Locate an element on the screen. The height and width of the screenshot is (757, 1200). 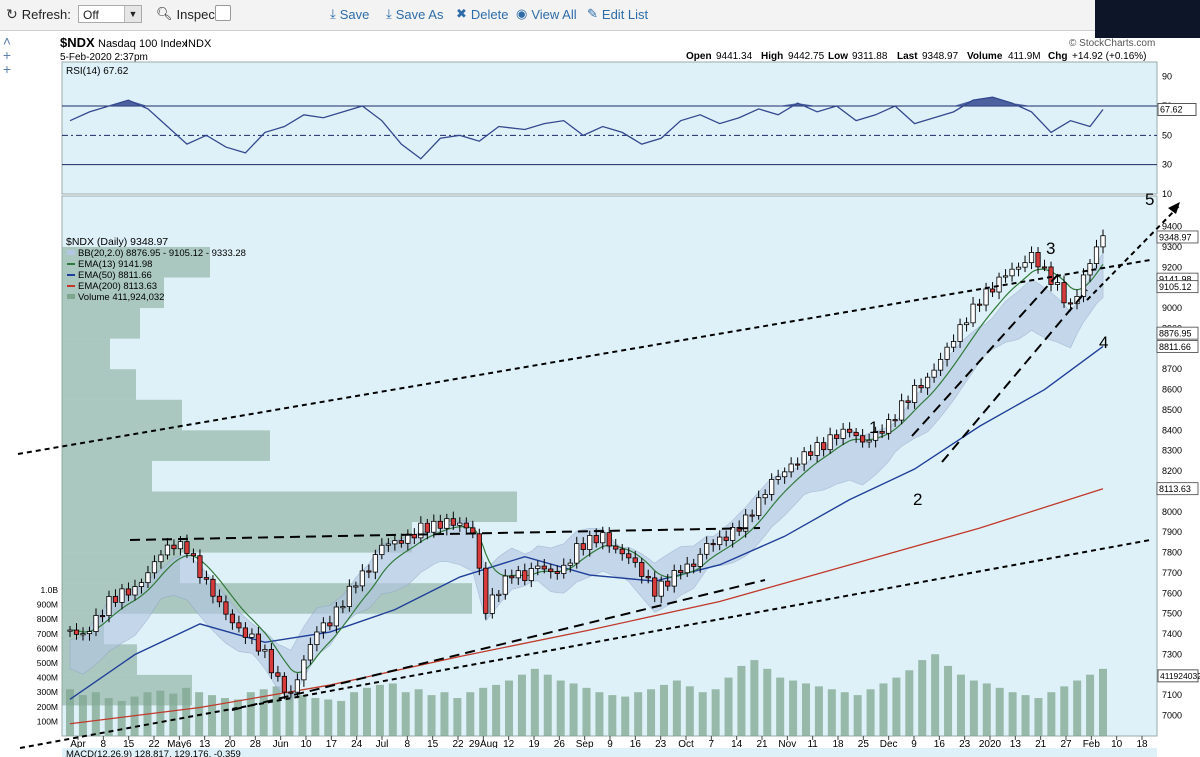
volume-tick-label: 400M is located at coordinates (47, 678).